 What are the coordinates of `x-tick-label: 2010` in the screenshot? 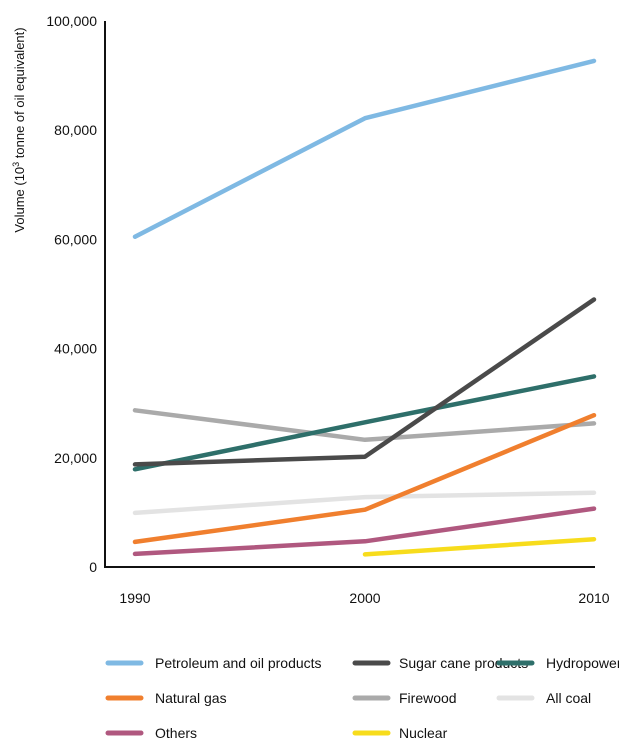 It's located at (593, 598).